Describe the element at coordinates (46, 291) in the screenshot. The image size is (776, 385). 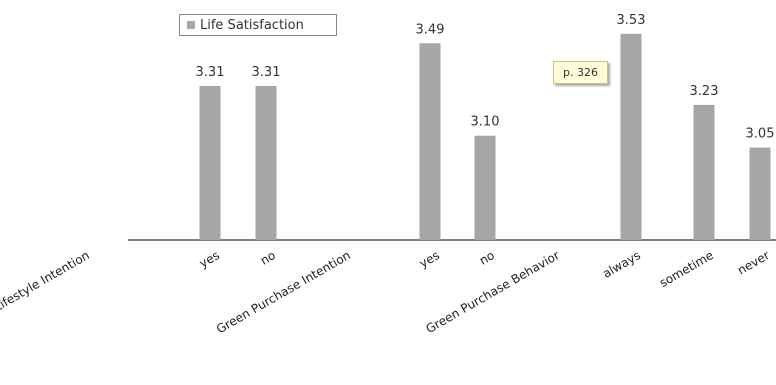
I see `tick-label-0: Green Lifestyle Intention` at that location.